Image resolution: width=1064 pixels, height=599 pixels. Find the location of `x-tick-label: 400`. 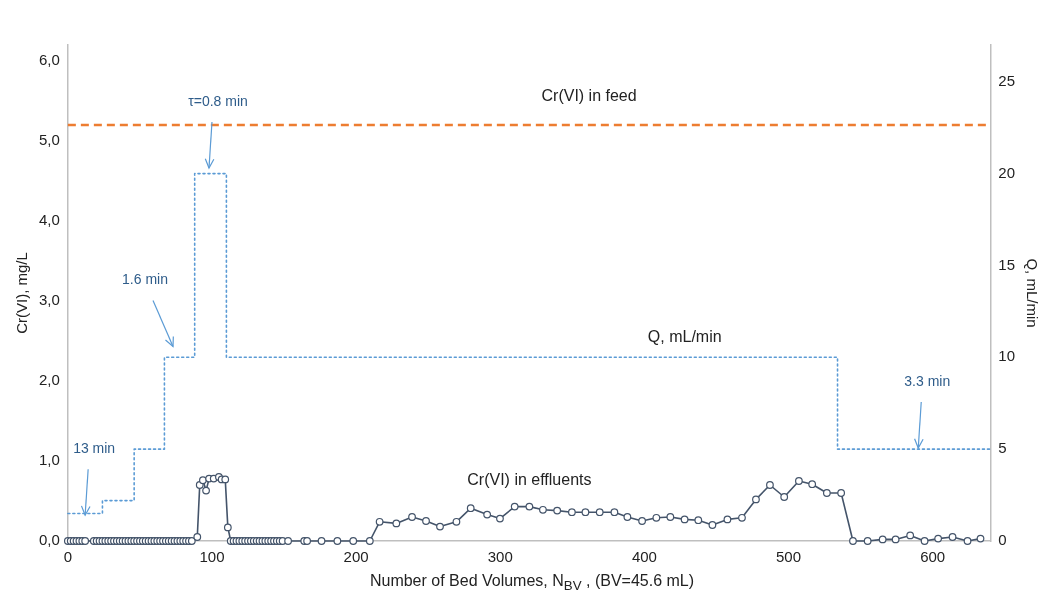

x-tick-label: 400 is located at coordinates (644, 557).